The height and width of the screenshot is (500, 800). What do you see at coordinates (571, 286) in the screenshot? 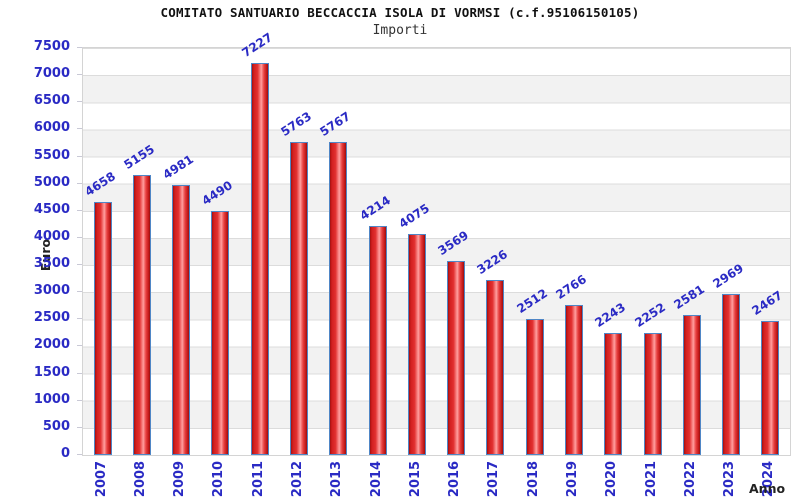
I see `bar-value-2019: 2766` at bounding box center [571, 286].